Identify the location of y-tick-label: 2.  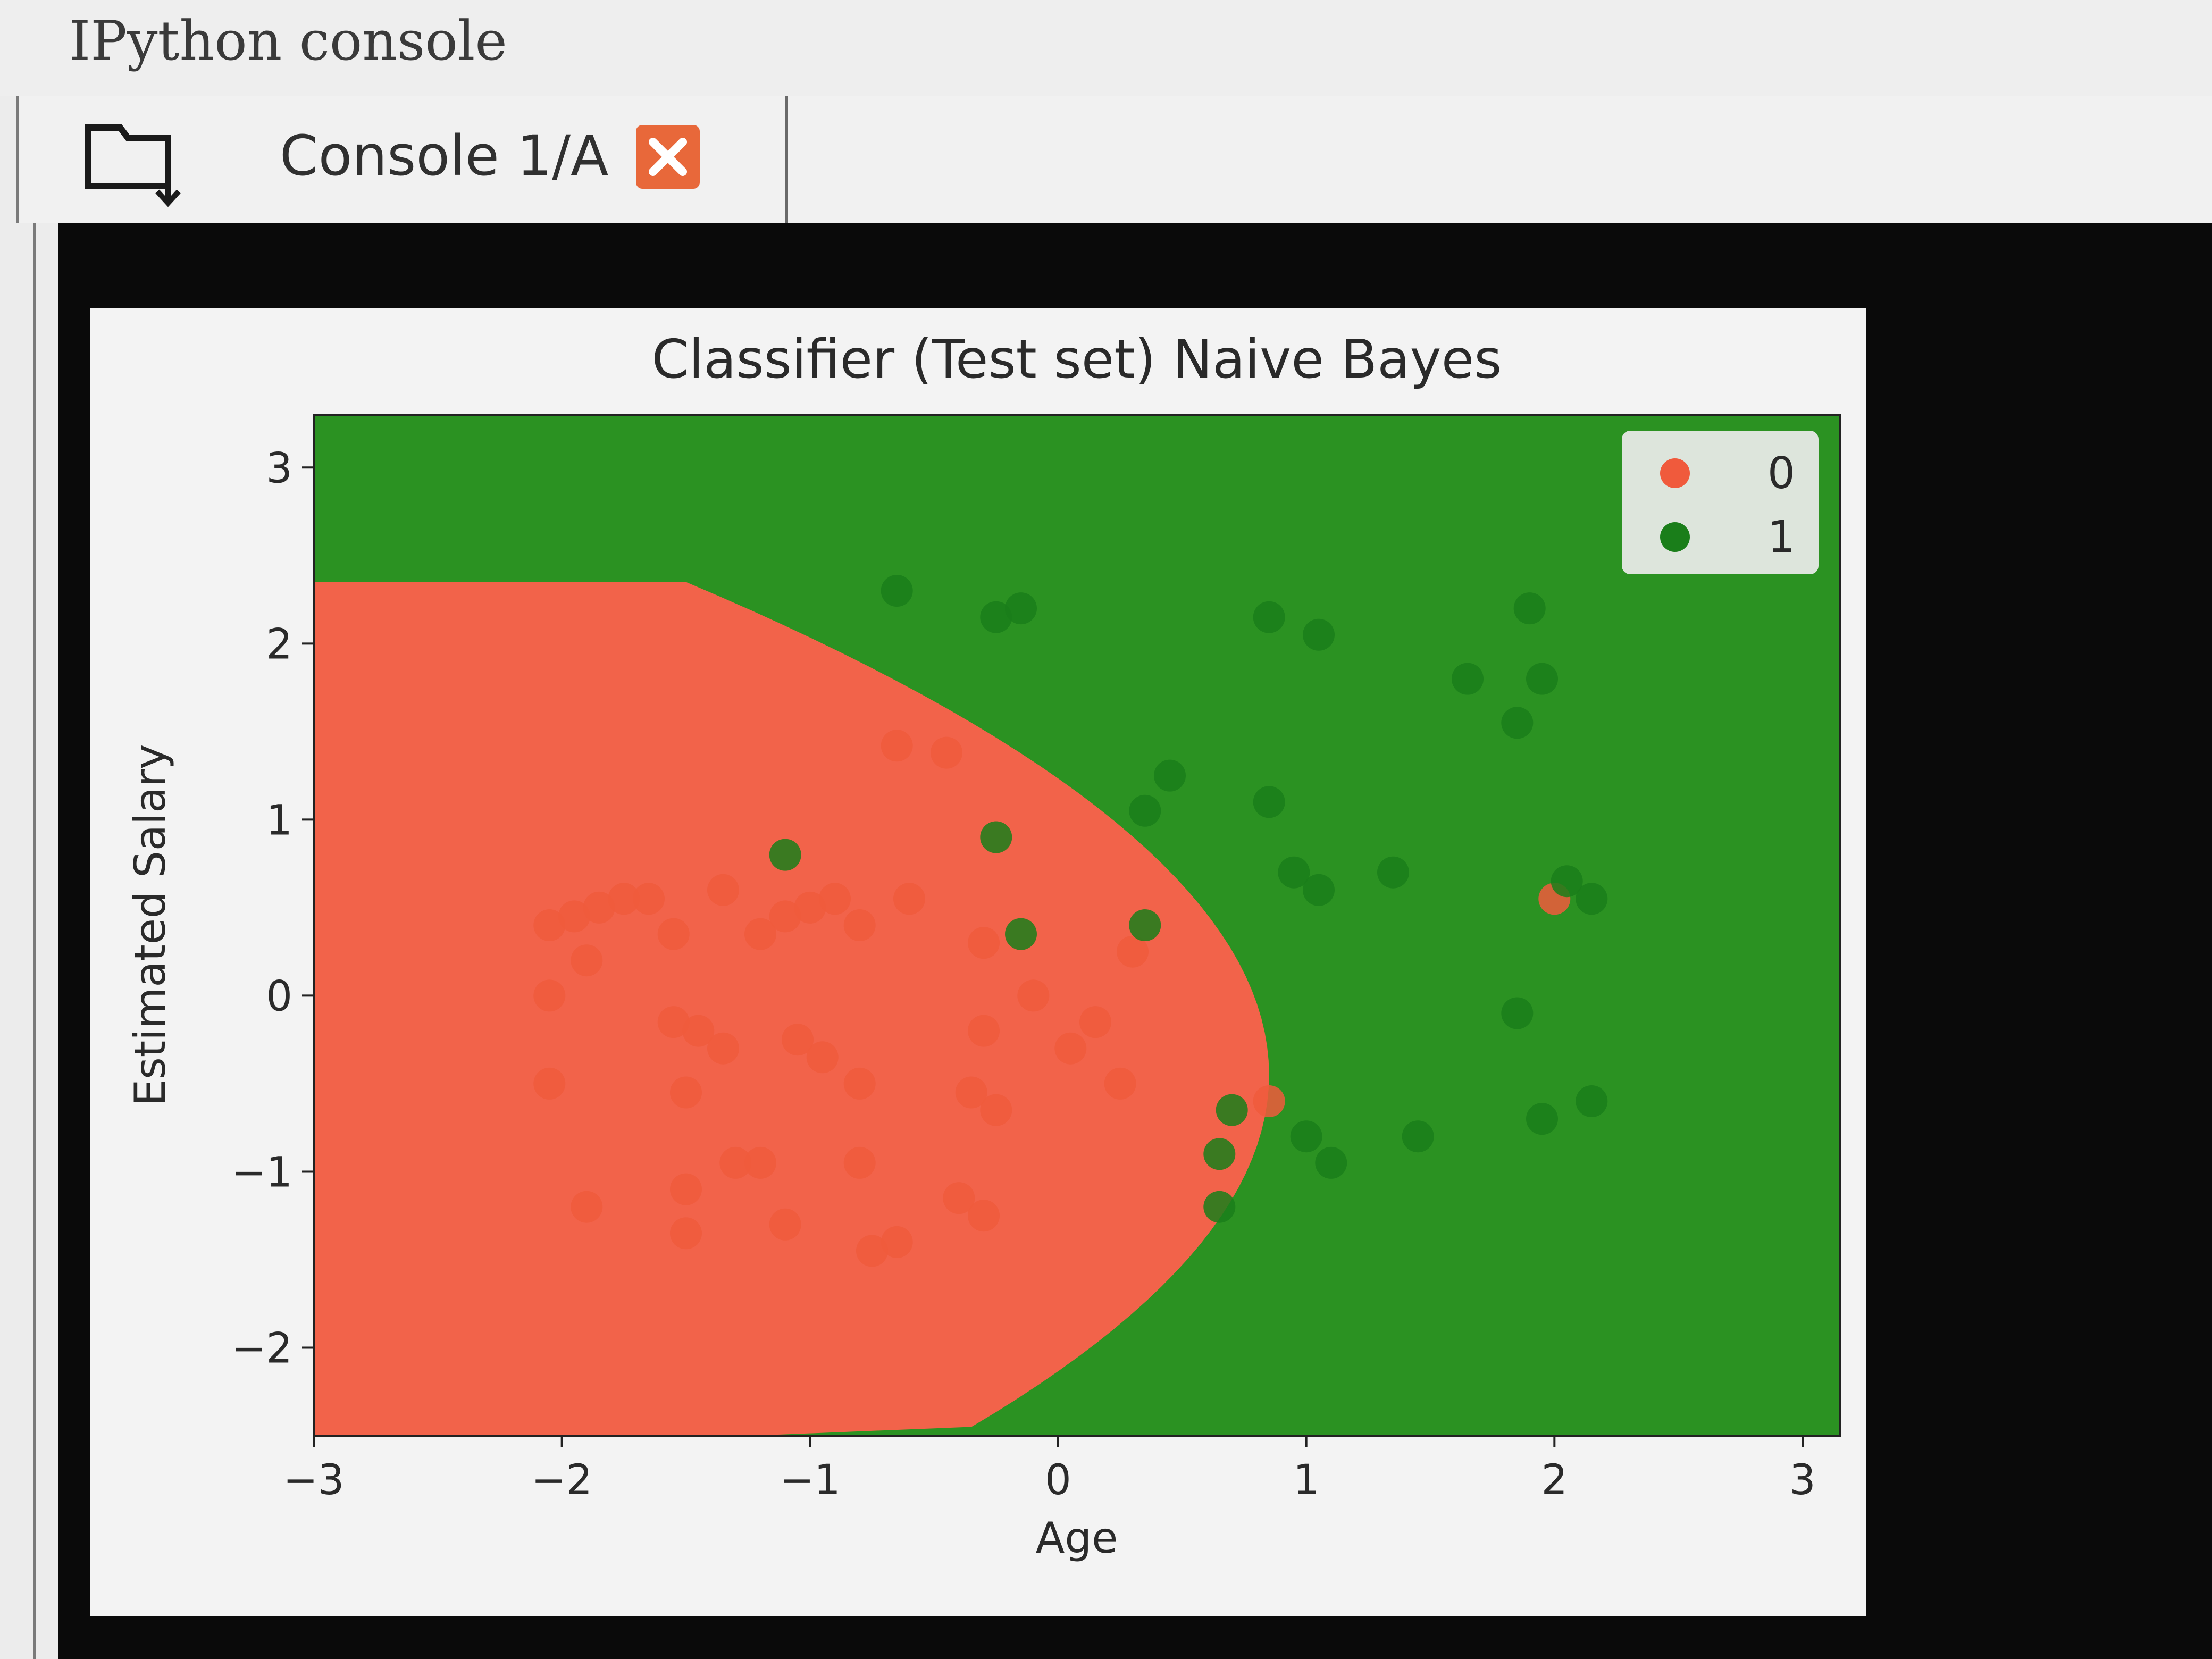
(279, 644).